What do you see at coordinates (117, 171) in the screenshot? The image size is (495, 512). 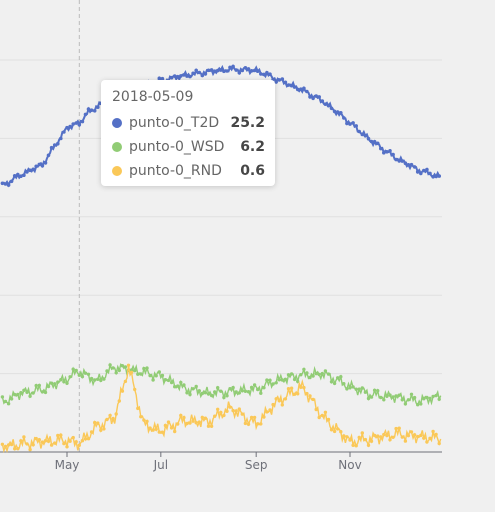 I see `tooltip-dot-rnd` at bounding box center [117, 171].